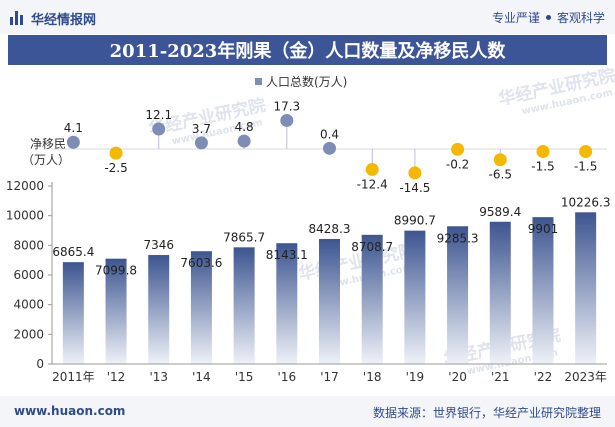 The height and width of the screenshot is (427, 615). I want to click on migration-value-label: -14.5, so click(414, 188).